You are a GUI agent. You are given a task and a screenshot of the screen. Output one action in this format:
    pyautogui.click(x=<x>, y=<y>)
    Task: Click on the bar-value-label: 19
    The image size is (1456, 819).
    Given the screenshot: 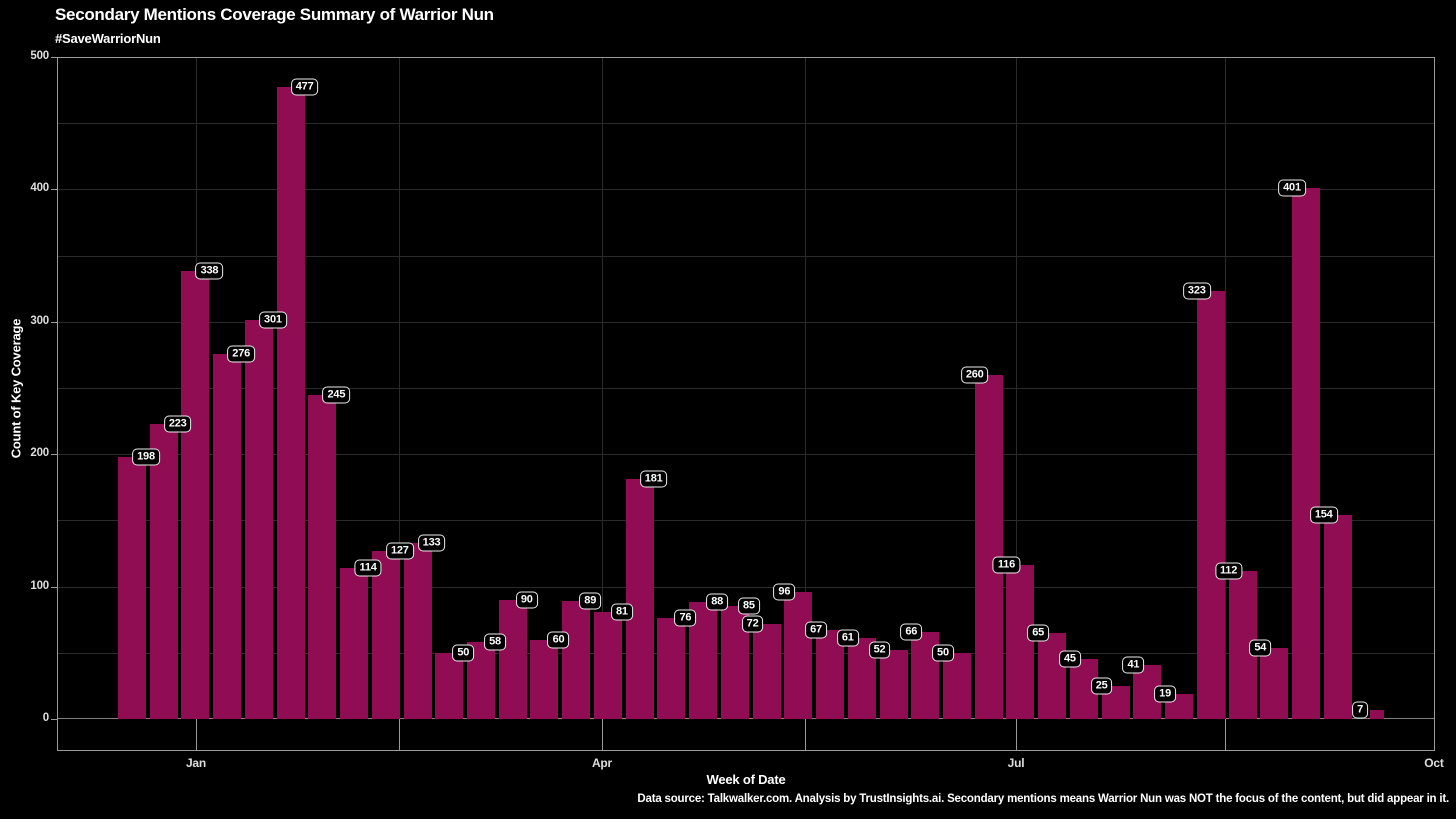 What is the action you would take?
    pyautogui.click(x=1165, y=694)
    